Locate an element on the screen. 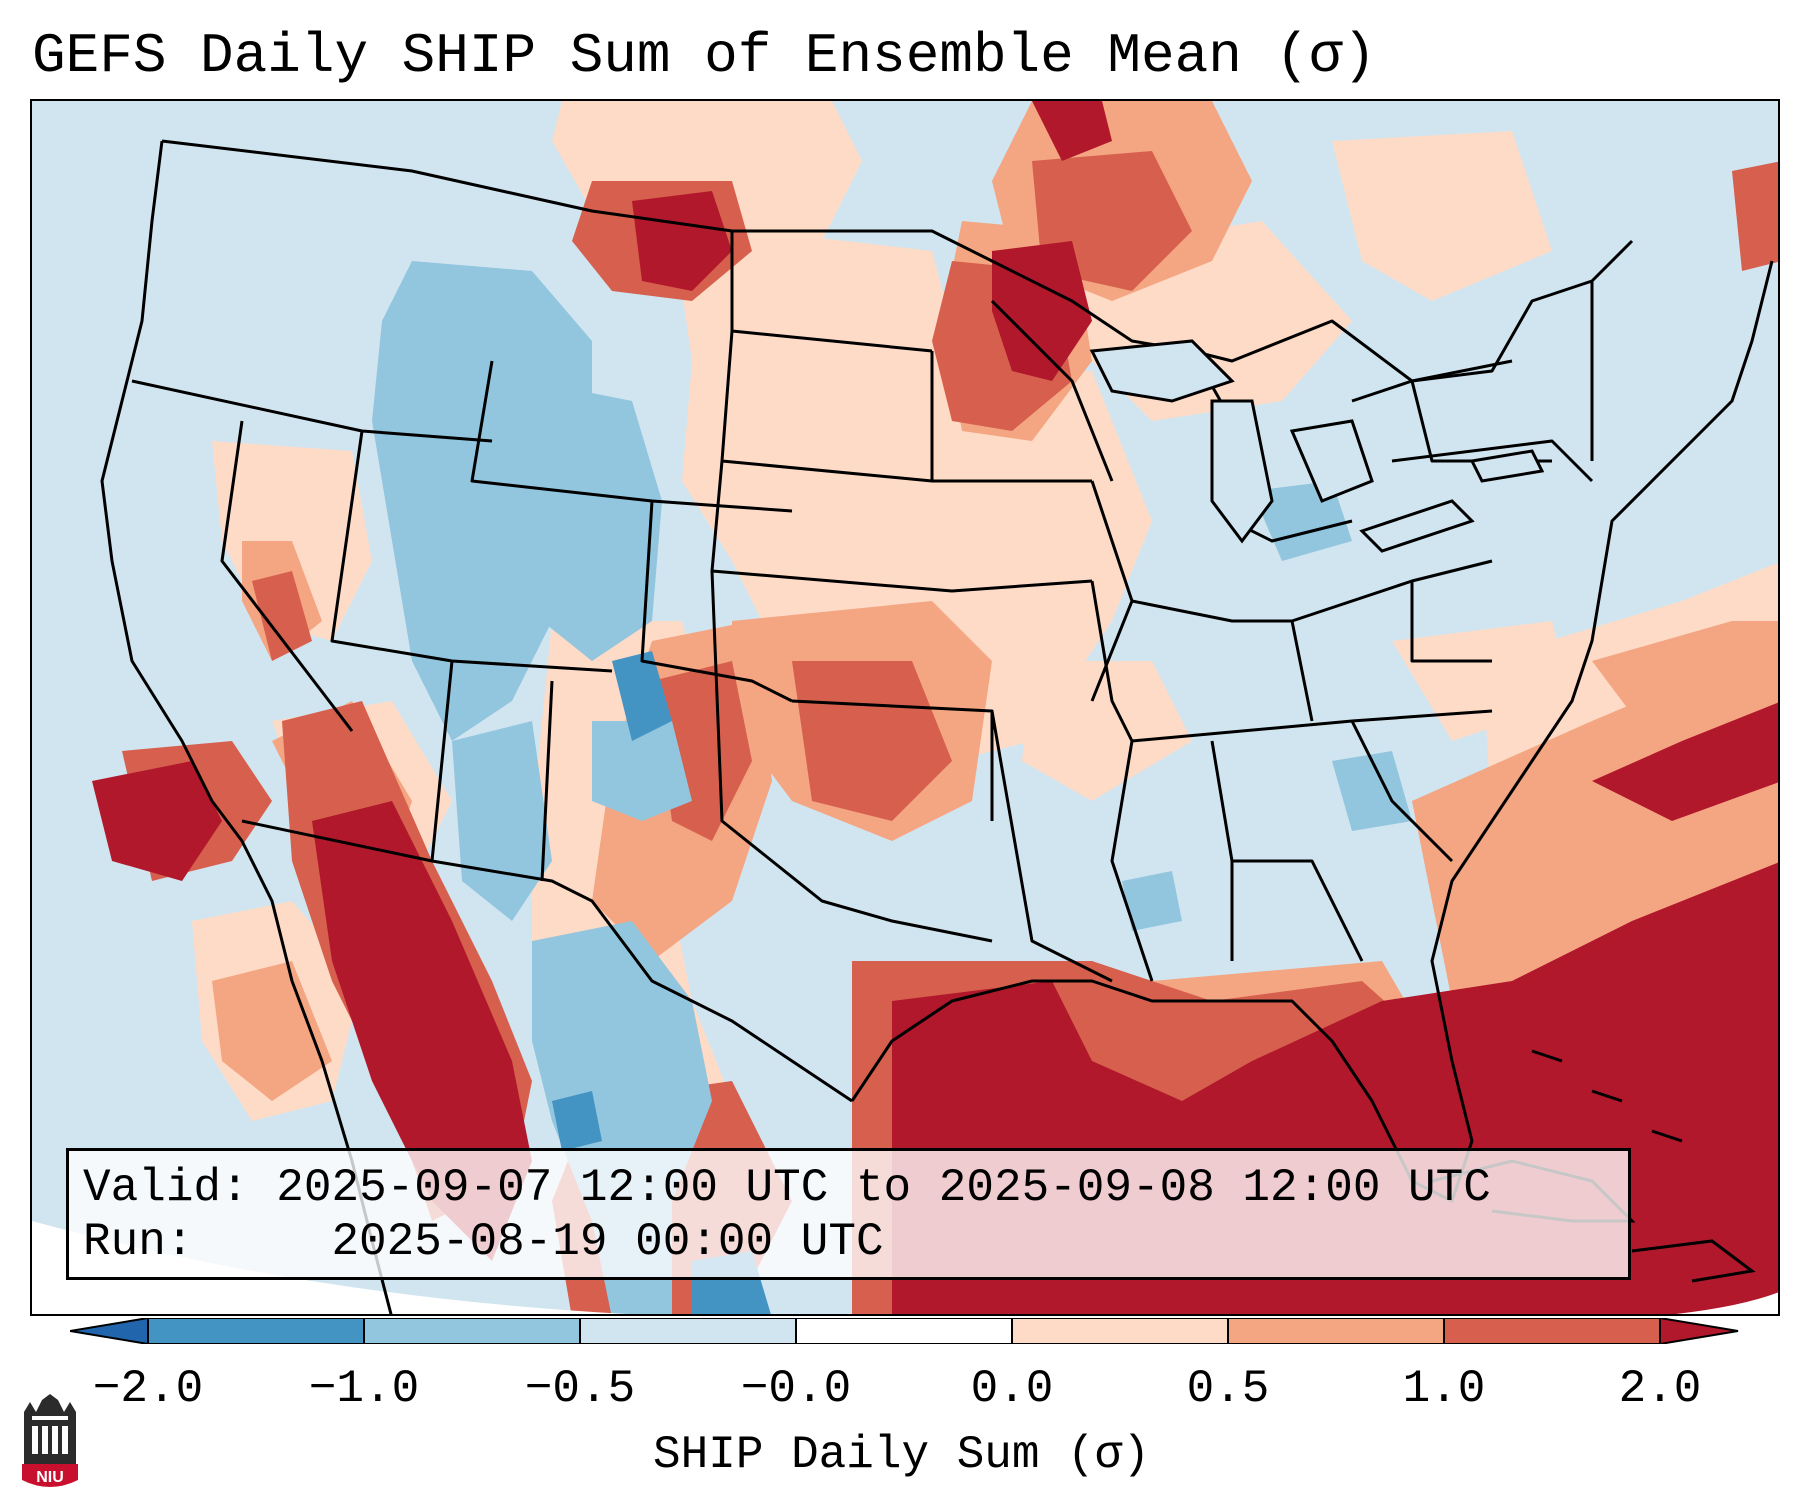  run-value: 2025-08-19 00:00 UTC is located at coordinates (607, 1242).